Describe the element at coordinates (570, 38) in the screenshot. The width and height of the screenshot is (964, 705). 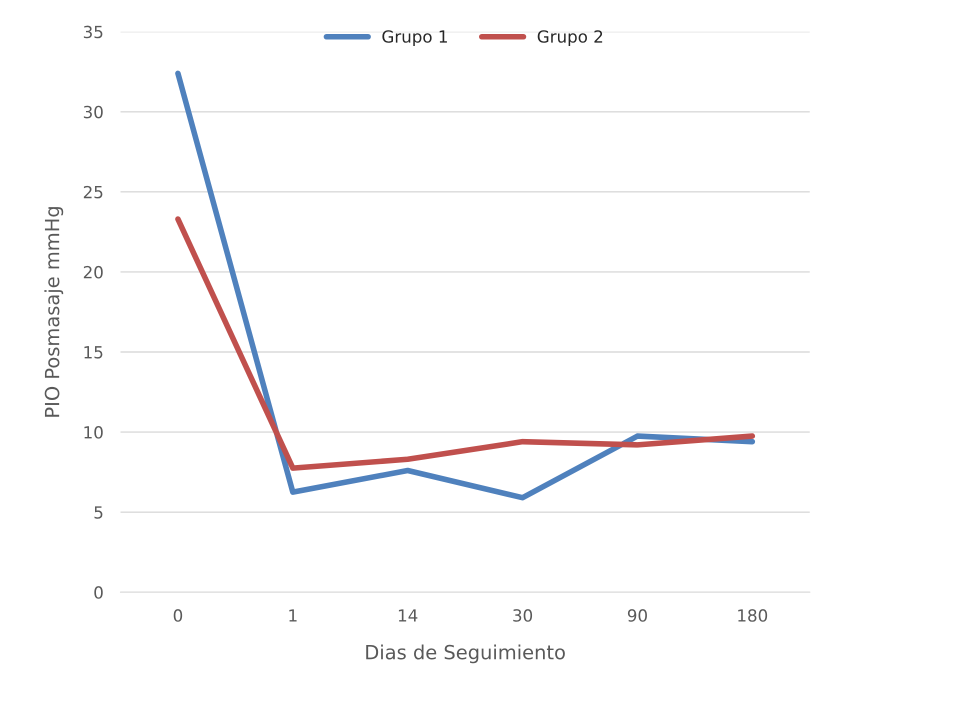
I see `legend-label: Grupo 2` at that location.